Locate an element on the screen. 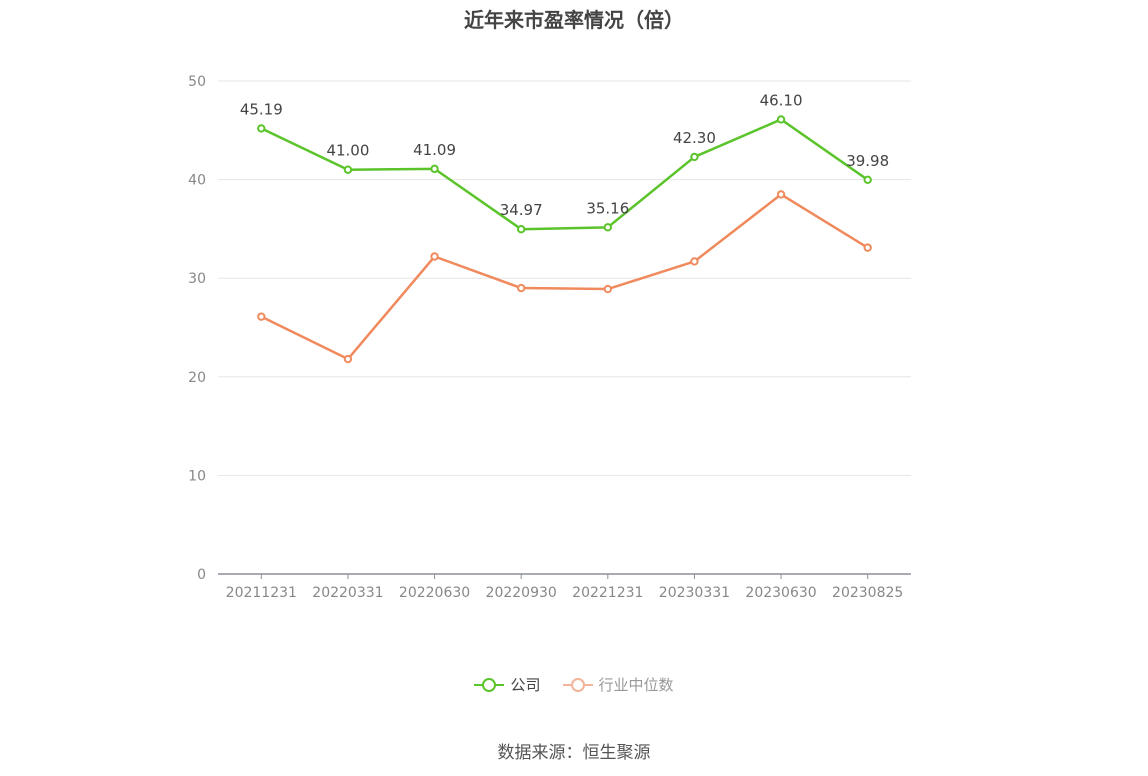  chart-title: 近年来市盈率情况（倍） is located at coordinates (574, 20).